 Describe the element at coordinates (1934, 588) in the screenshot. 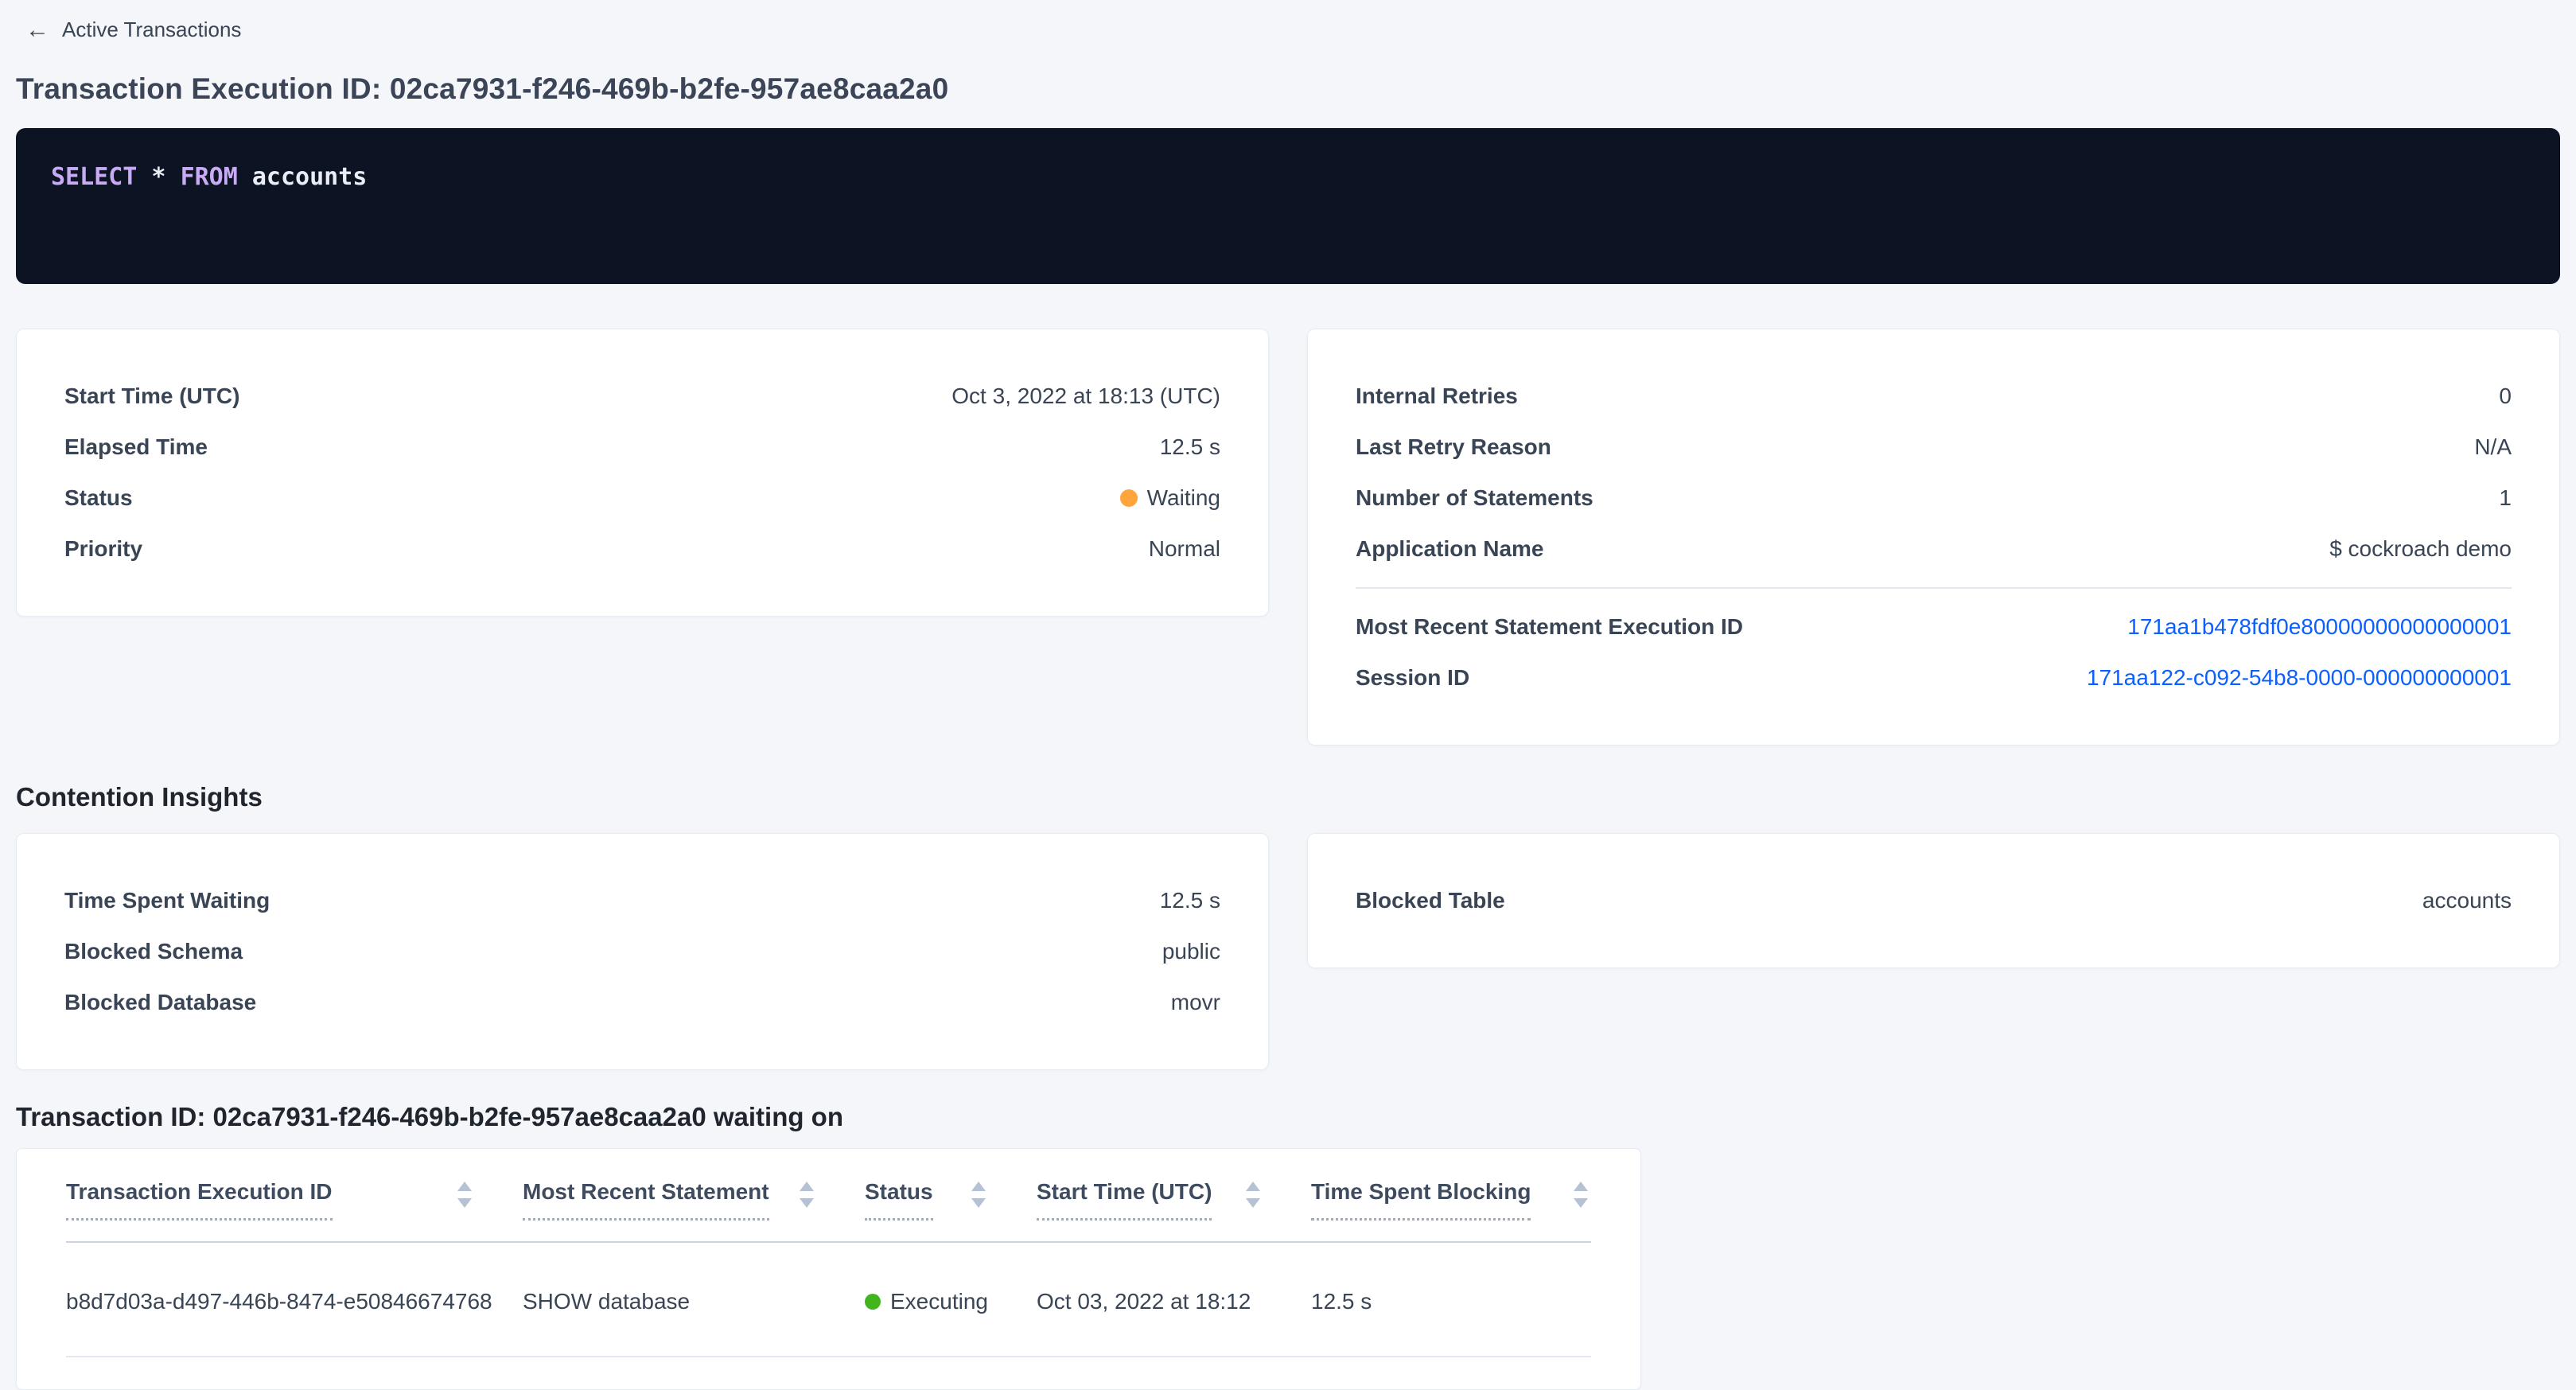

I see `card-divider` at that location.